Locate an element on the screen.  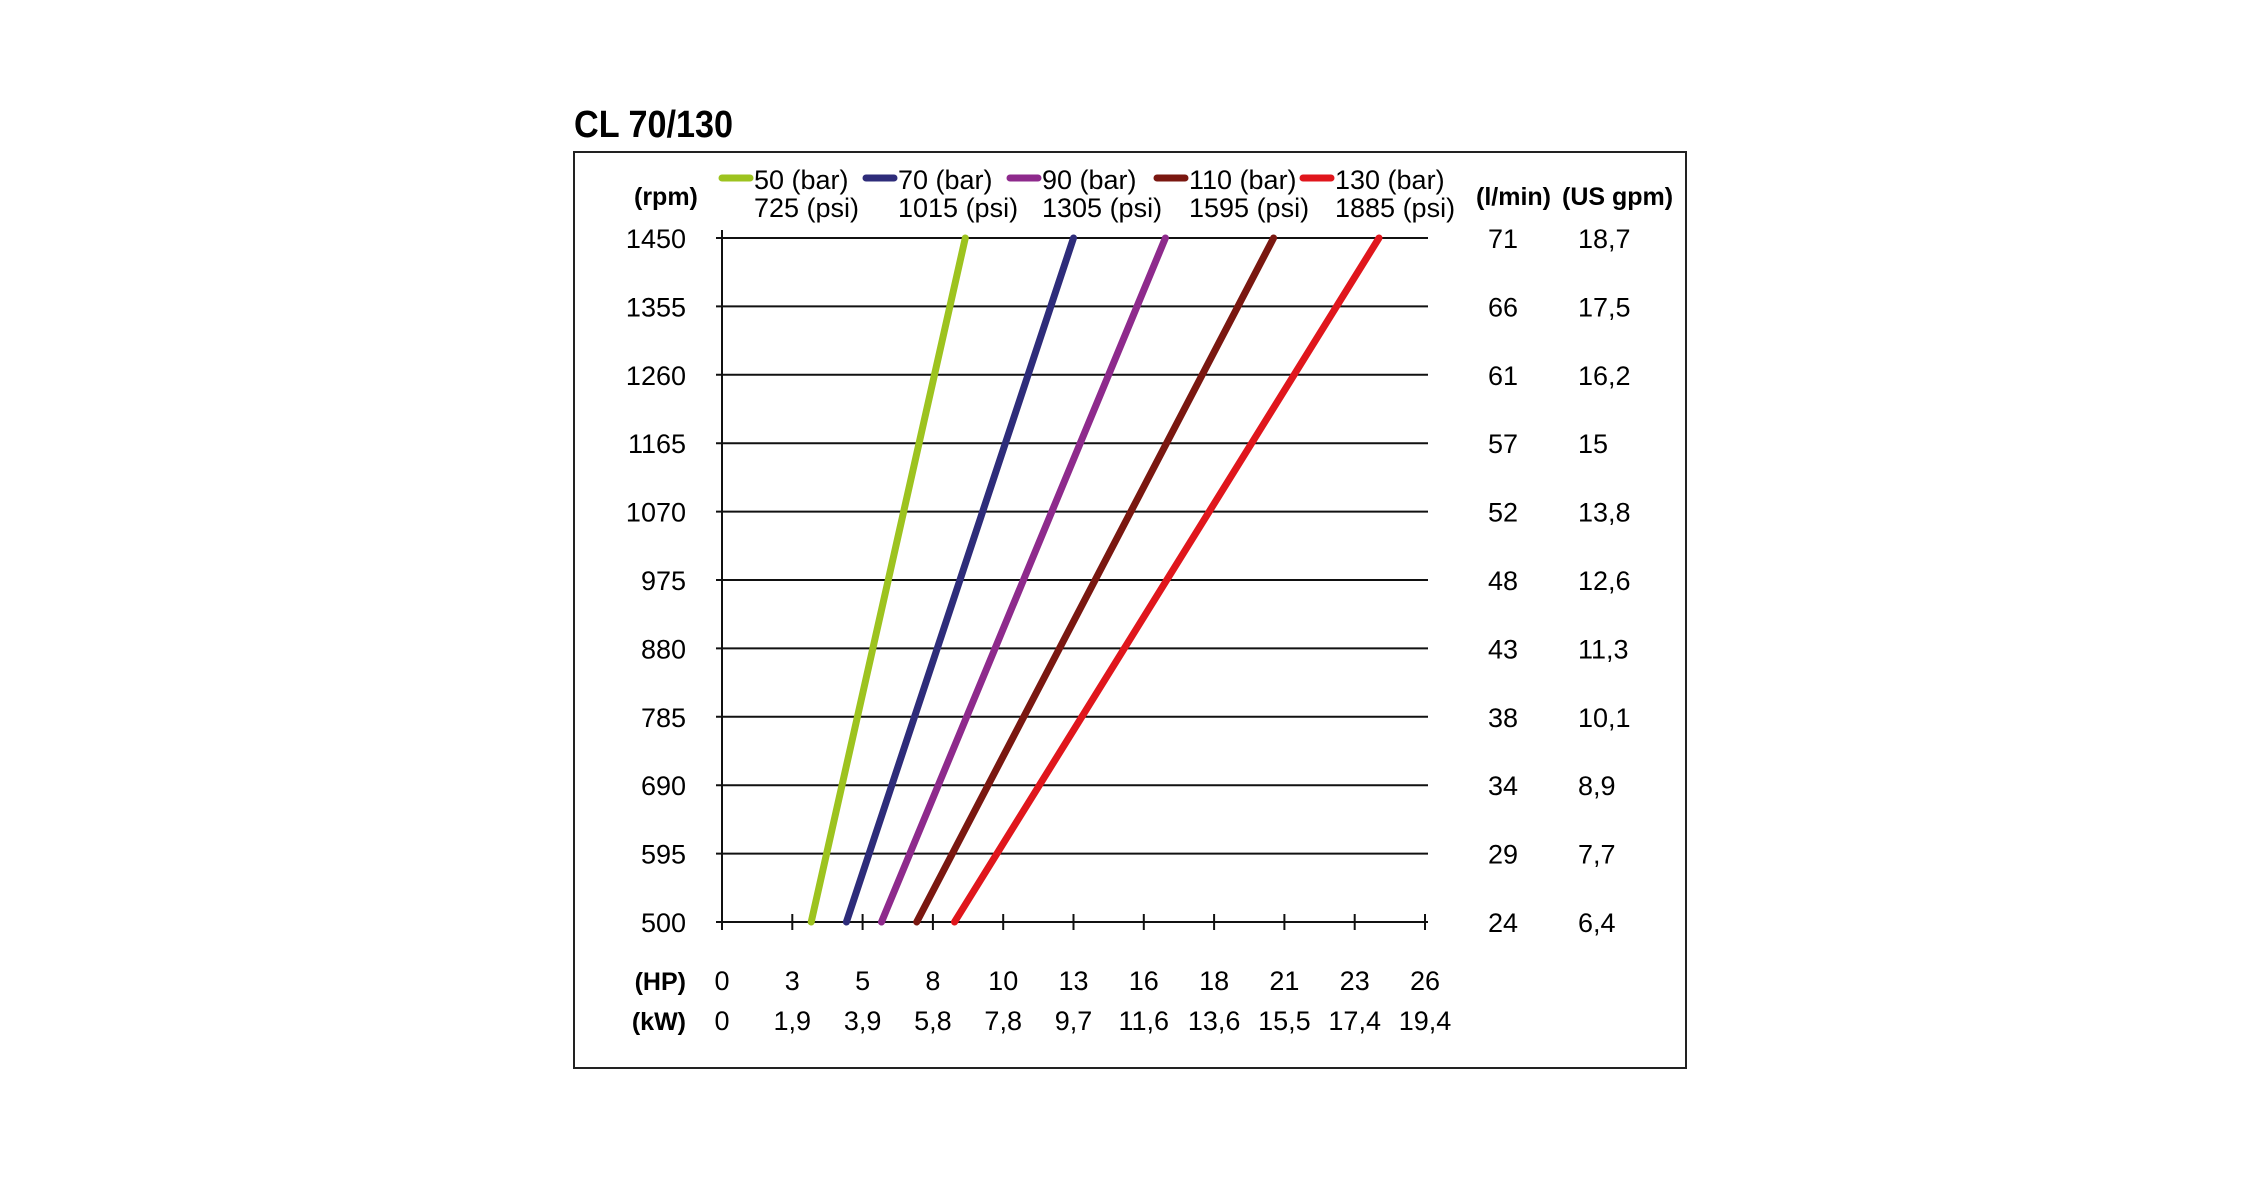
lpm-tick-label: 43 is located at coordinates (1503, 649).